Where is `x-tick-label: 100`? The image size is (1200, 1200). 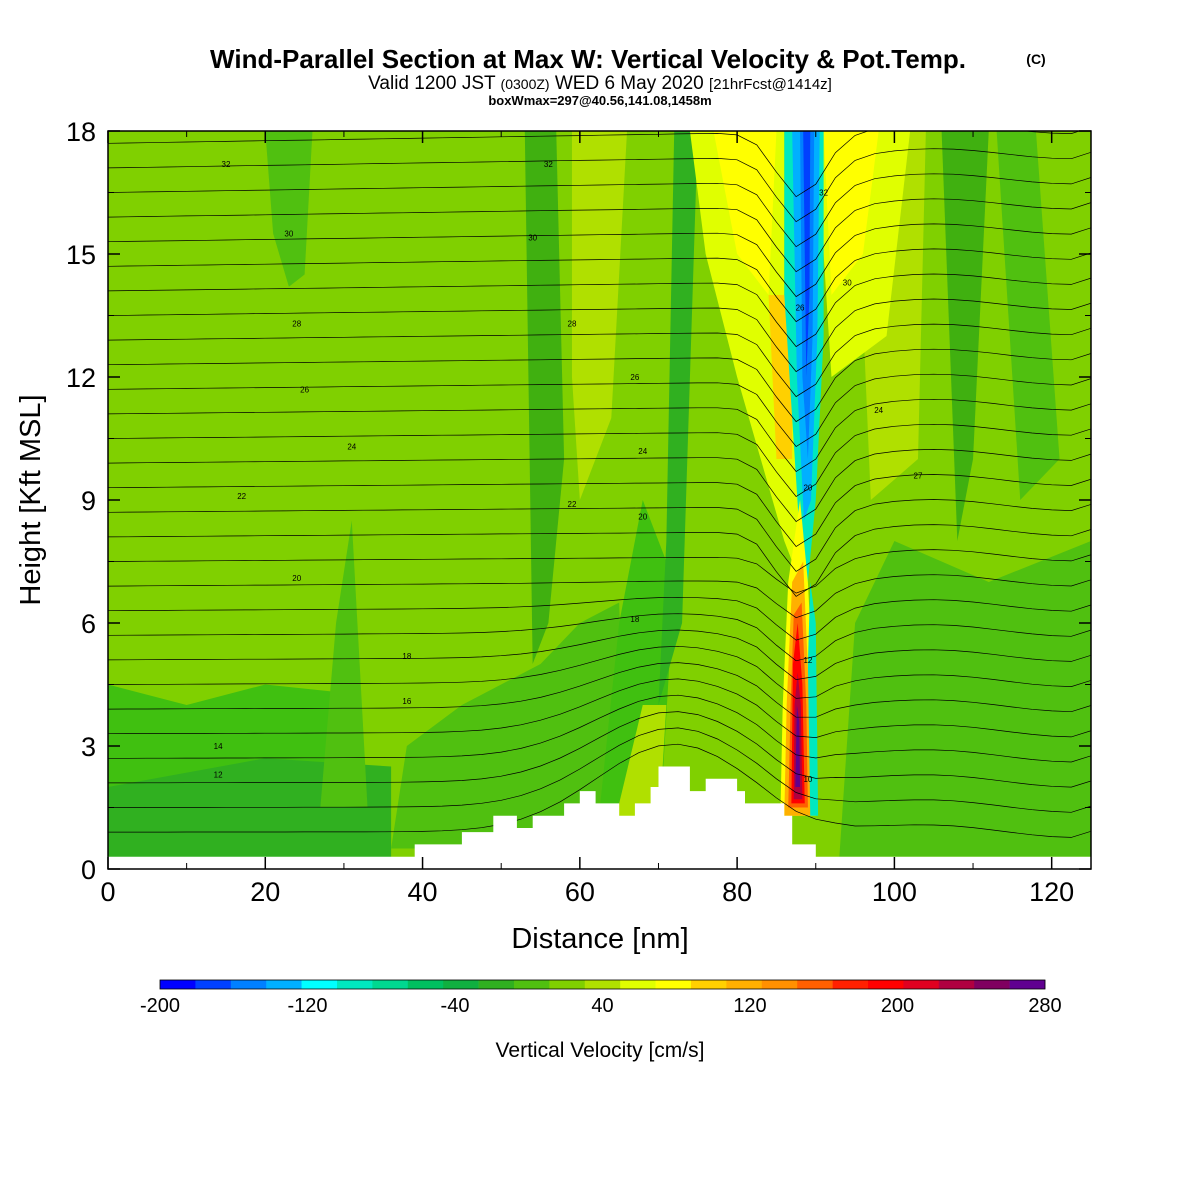
x-tick-label: 100 is located at coordinates (894, 892).